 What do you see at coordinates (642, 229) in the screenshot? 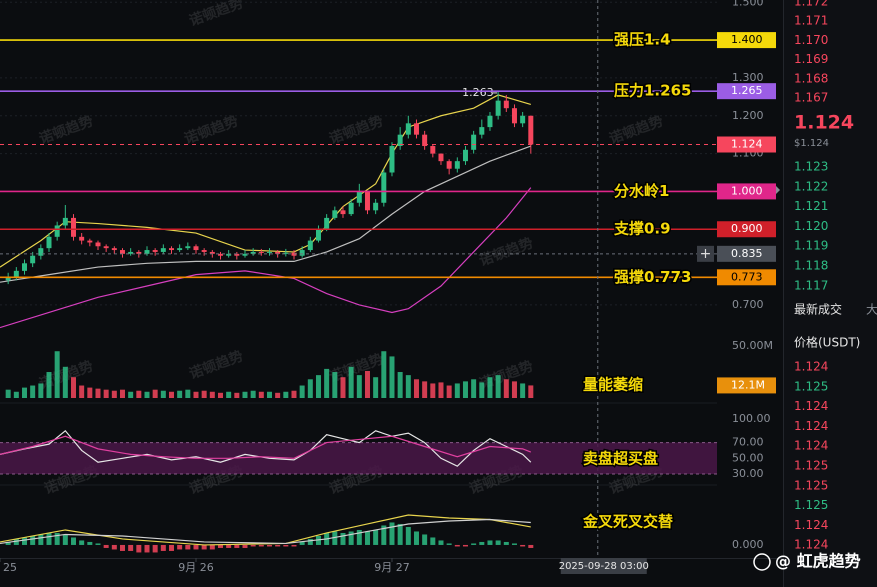
I see `level-label: 支撑0.9` at bounding box center [642, 229].